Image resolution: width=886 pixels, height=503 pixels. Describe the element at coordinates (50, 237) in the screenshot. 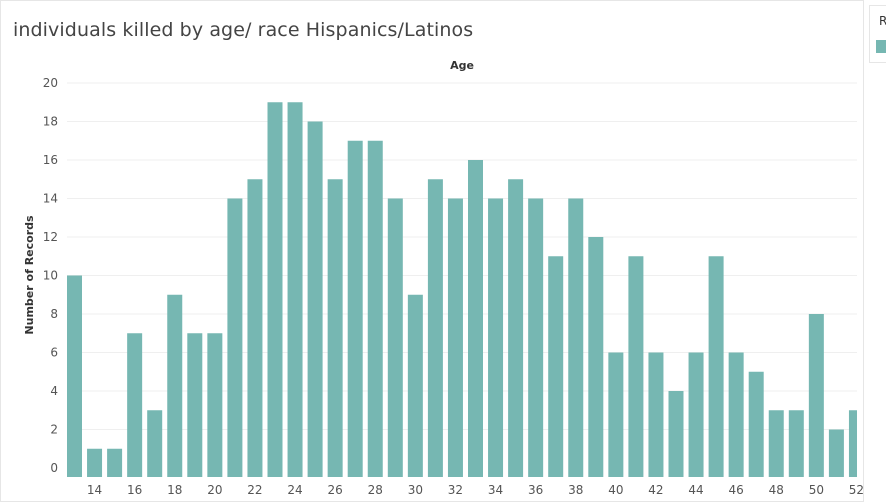

I see `y-tick-label: 12` at that location.